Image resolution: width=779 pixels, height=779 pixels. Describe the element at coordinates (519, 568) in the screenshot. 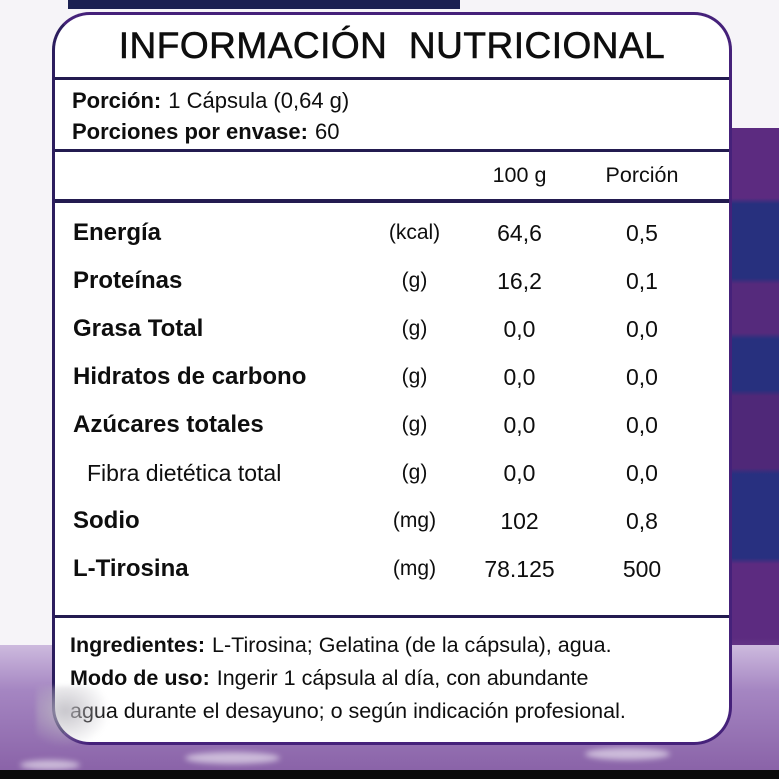

I see `value-per-100g: 78.125` at that location.